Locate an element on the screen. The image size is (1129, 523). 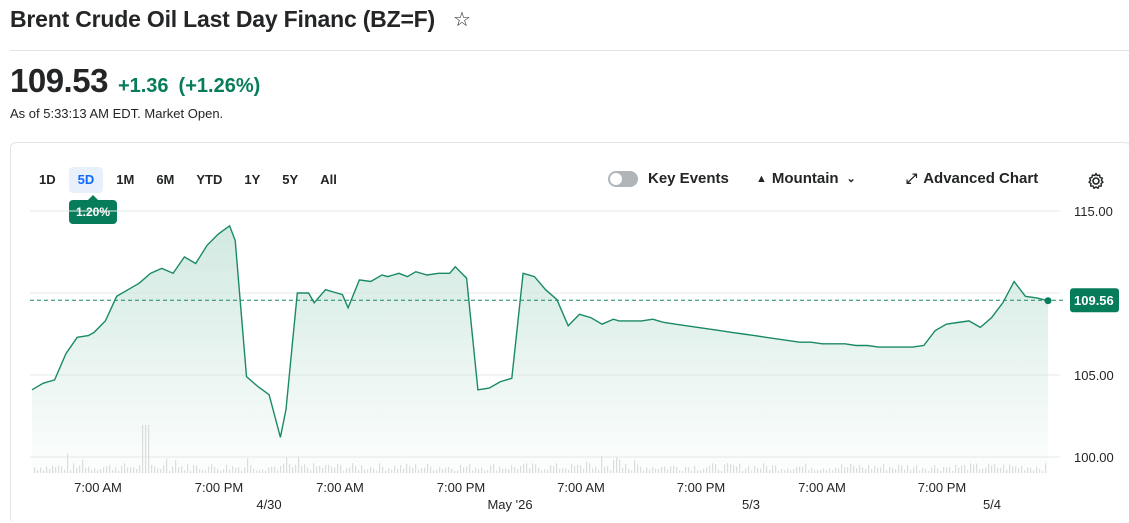
price-change-percent: (+1.26%) is located at coordinates (219, 86).